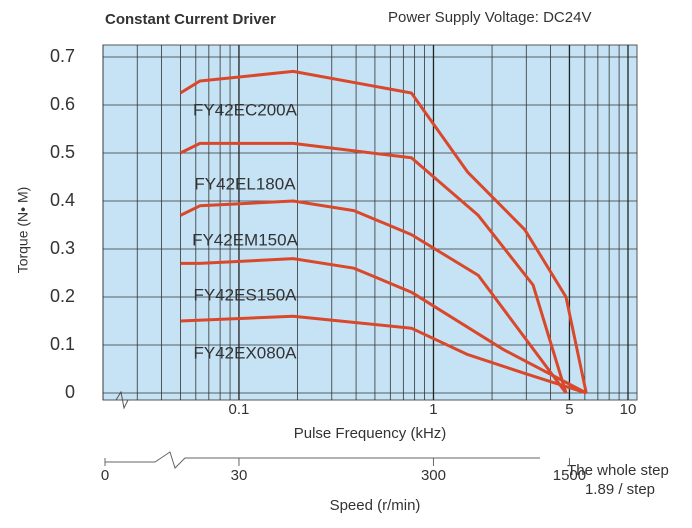 The height and width of the screenshot is (528, 692). What do you see at coordinates (239, 475) in the screenshot?
I see `speed-tick-label: 30` at bounding box center [239, 475].